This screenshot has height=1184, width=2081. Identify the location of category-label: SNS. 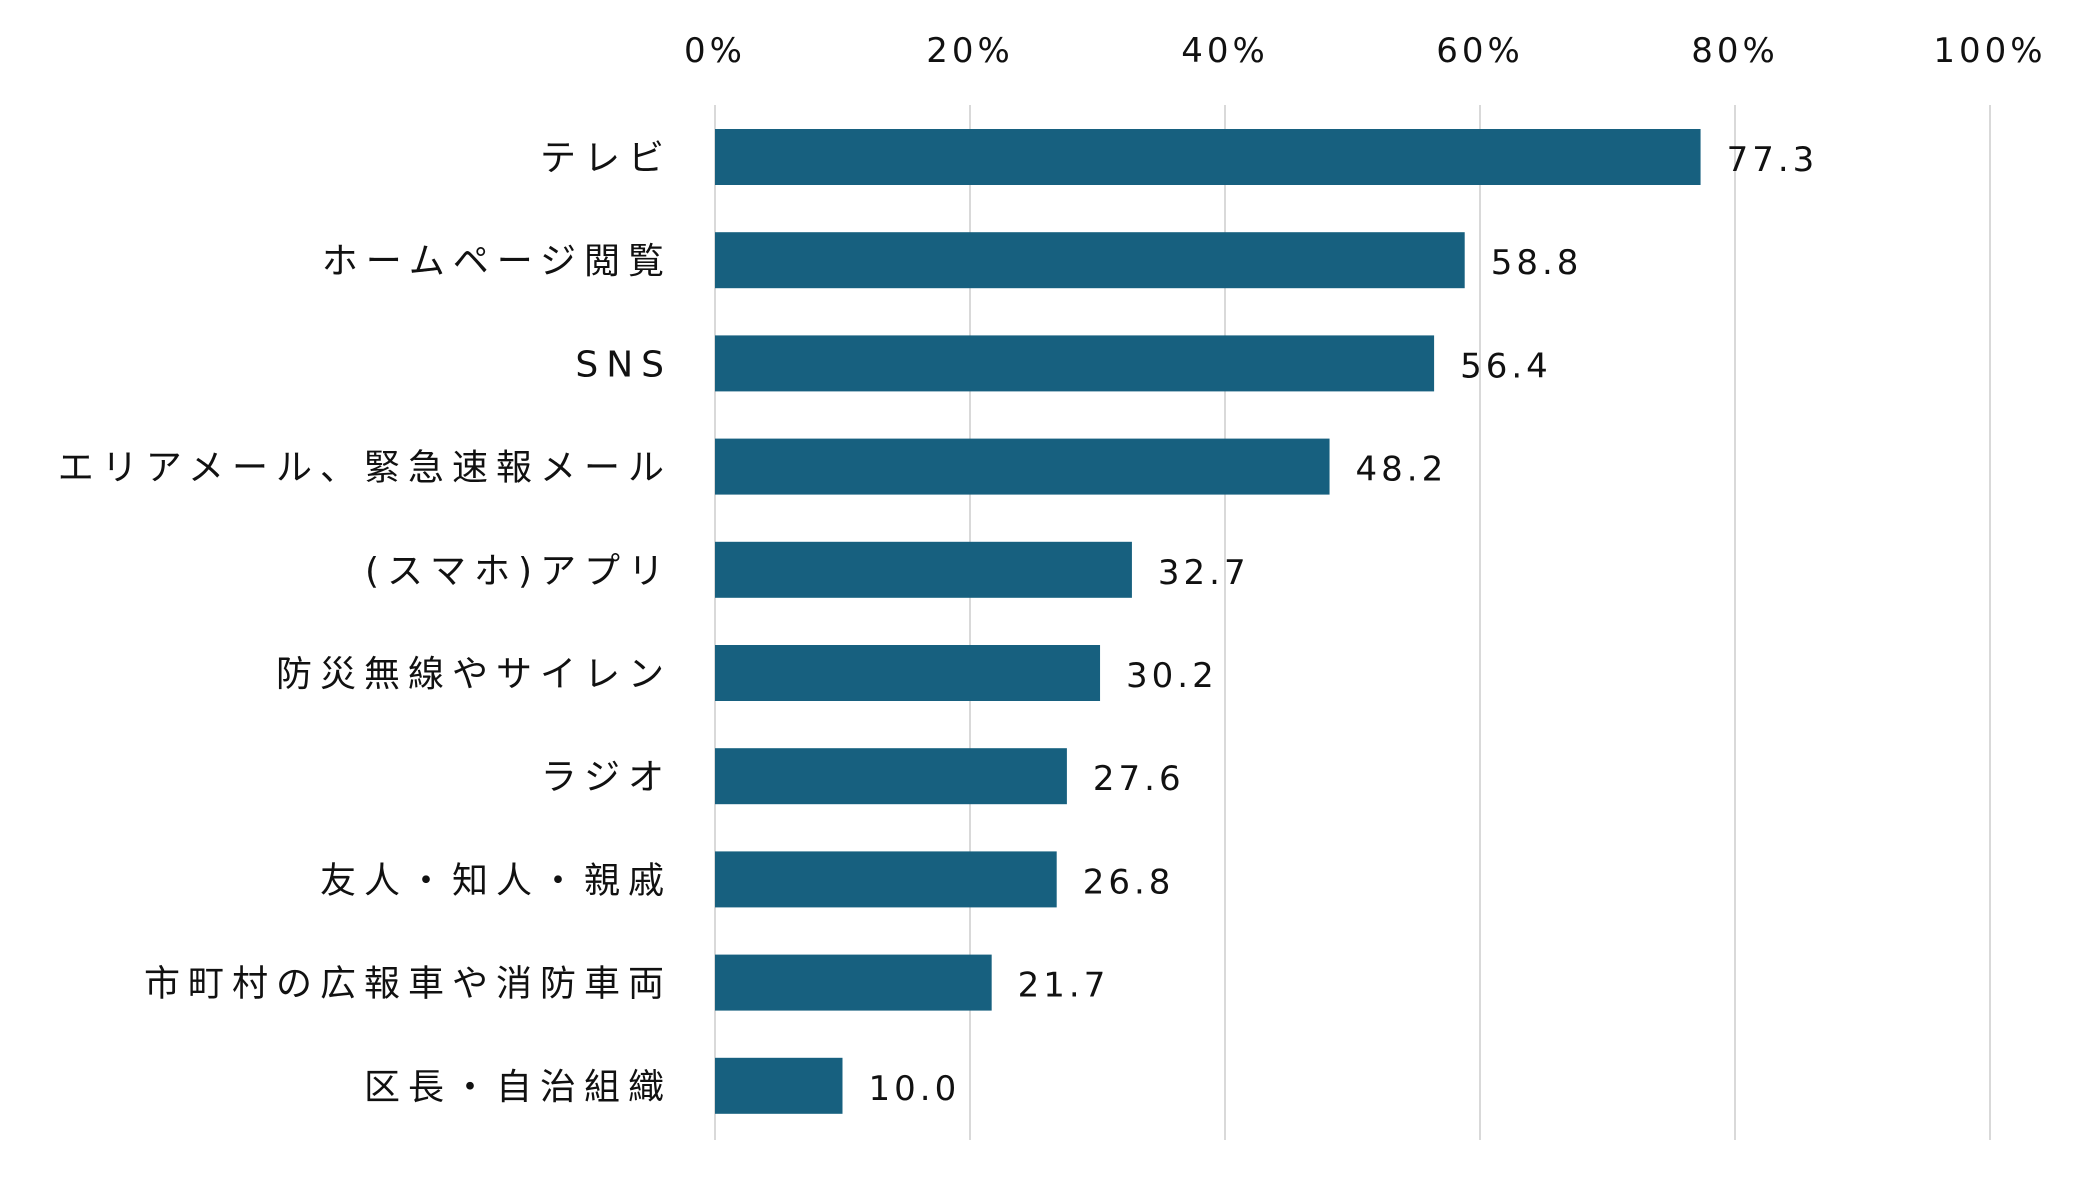
(623, 364).